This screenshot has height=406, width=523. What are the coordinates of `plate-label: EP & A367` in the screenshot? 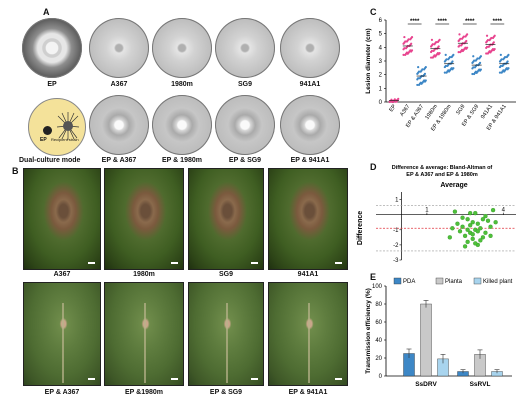 It's located at (119, 160).